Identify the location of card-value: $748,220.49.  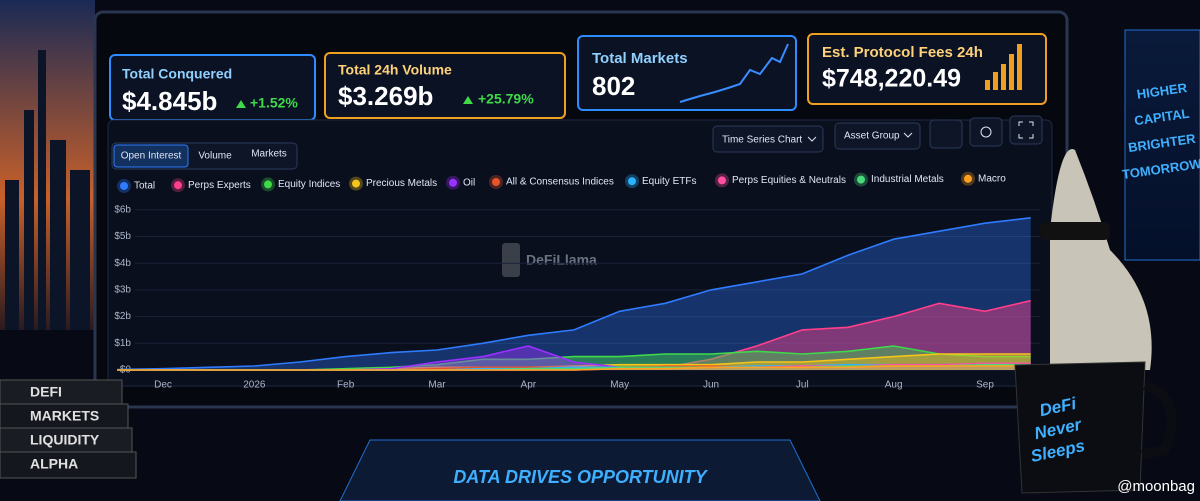
(891, 79).